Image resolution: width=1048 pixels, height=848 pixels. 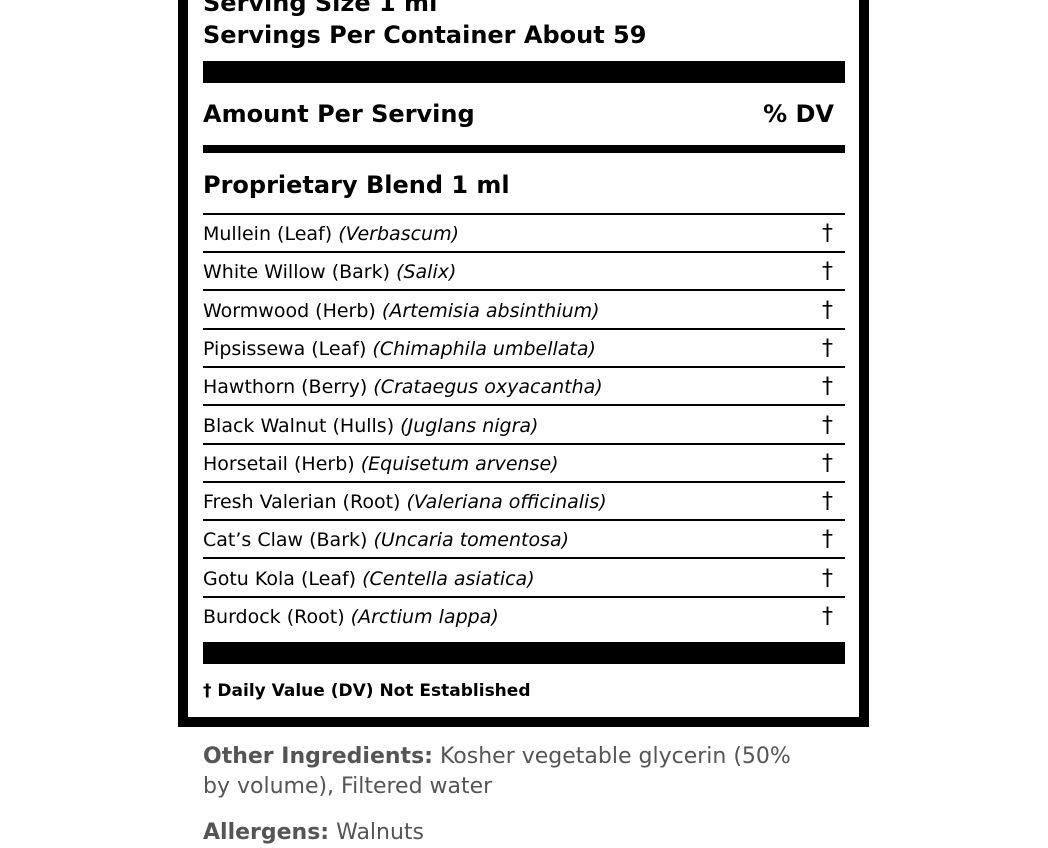 I want to click on latin-name: (Verbascum), so click(x=398, y=234).